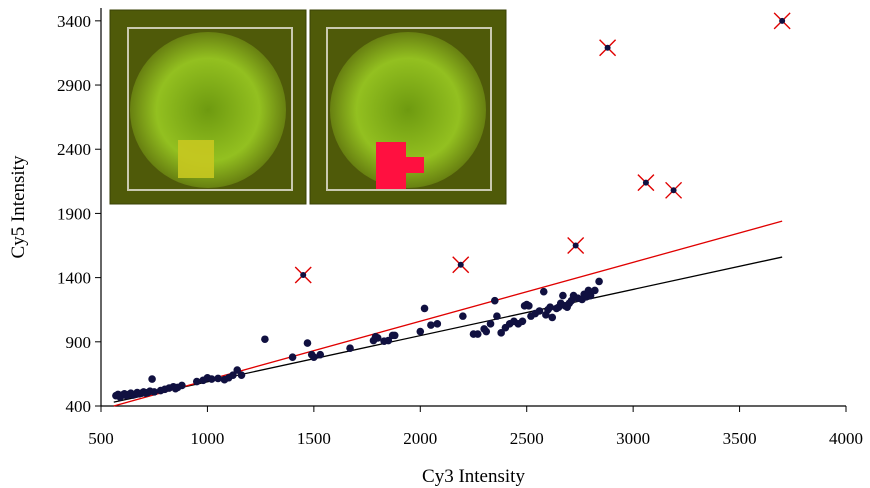 This screenshot has height=488, width=870. I want to click on inset-2-spot, so click(408, 110).